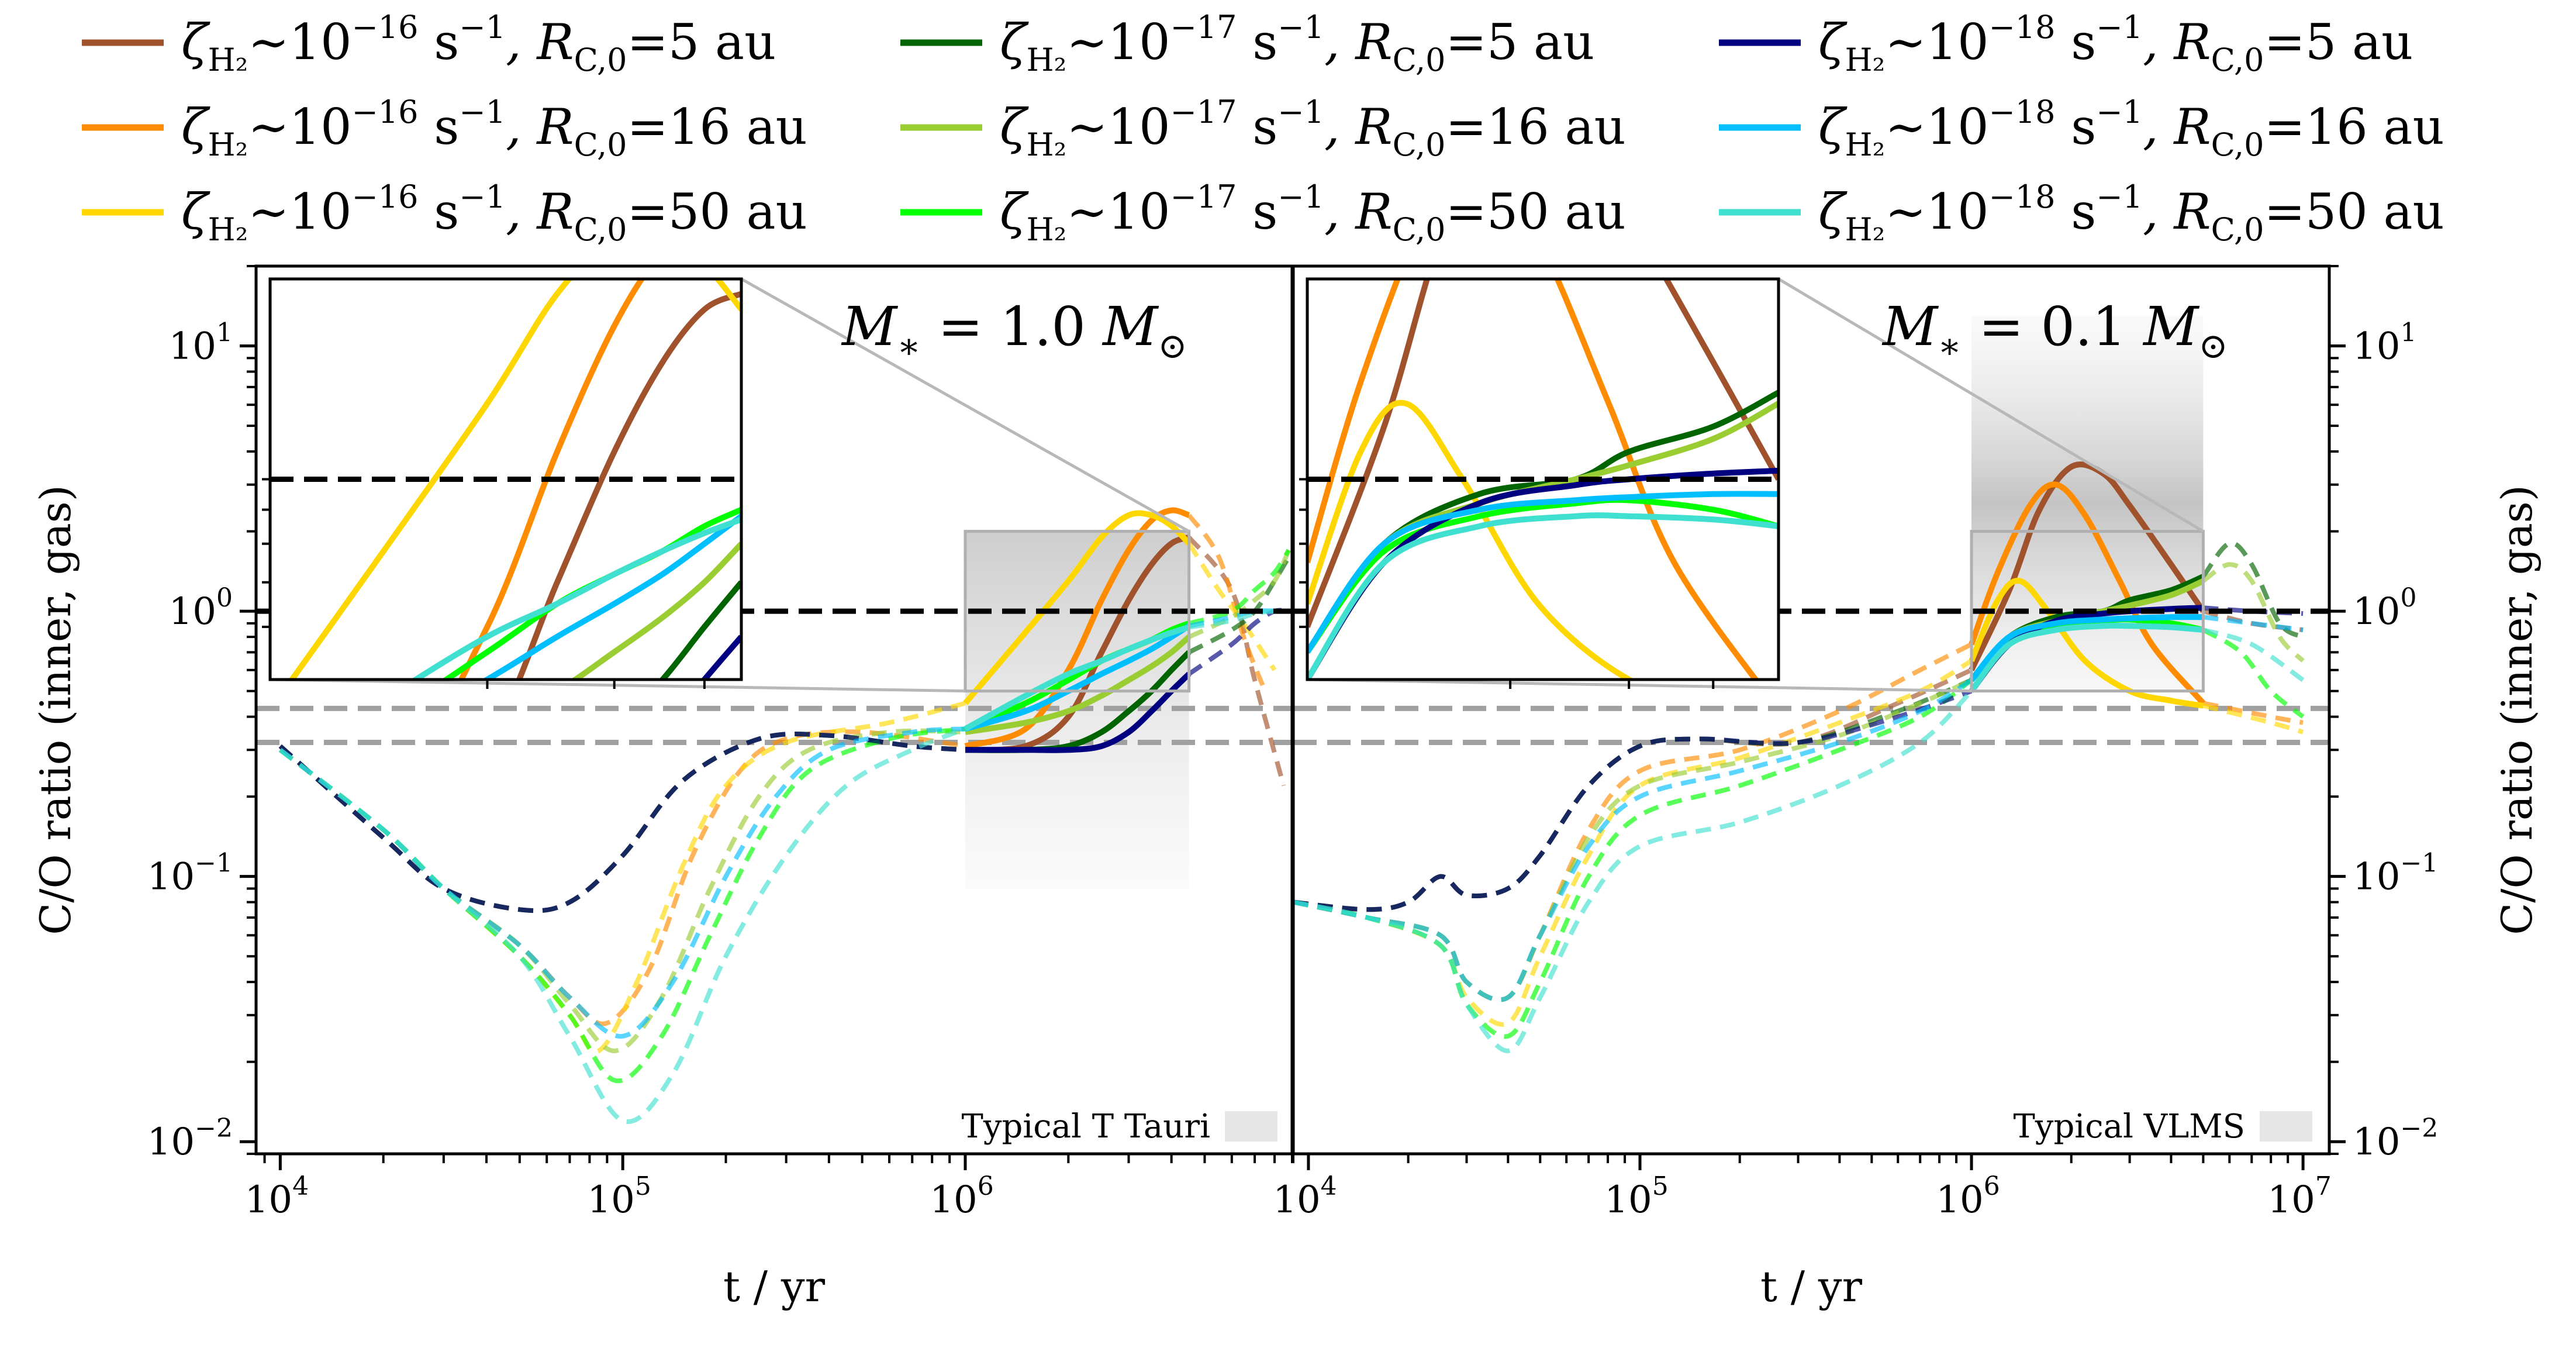 This screenshot has height=1355, width=2576. I want to click on y-axis-label-left: C/O ratio (inner, gas), so click(55, 710).